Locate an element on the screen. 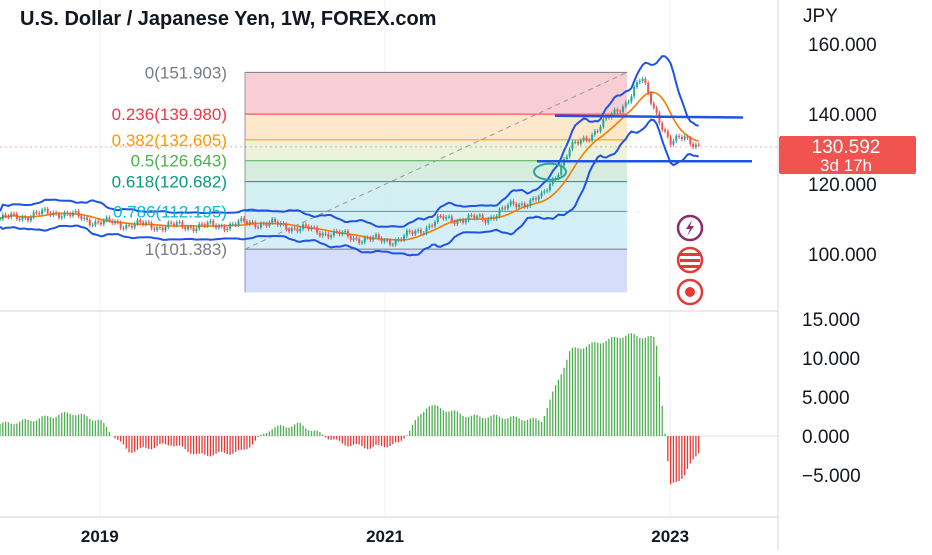  fib-diagonal is located at coordinates (436, 160).